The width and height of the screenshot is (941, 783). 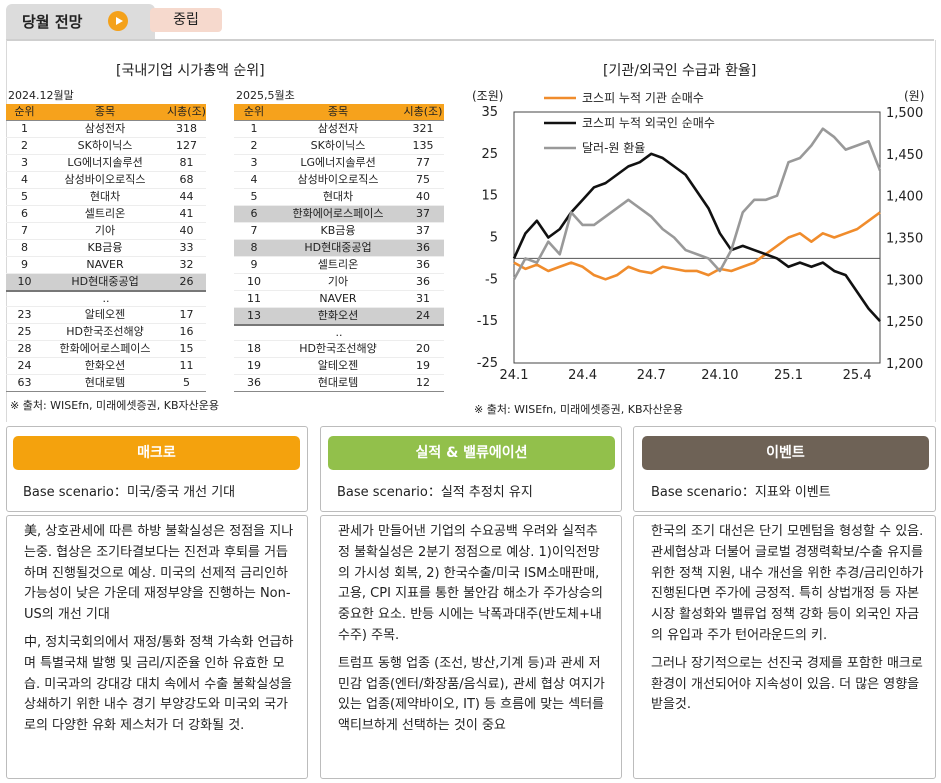 I want to click on table-row: 8 HD현대중공업 36, so click(x=339, y=248).